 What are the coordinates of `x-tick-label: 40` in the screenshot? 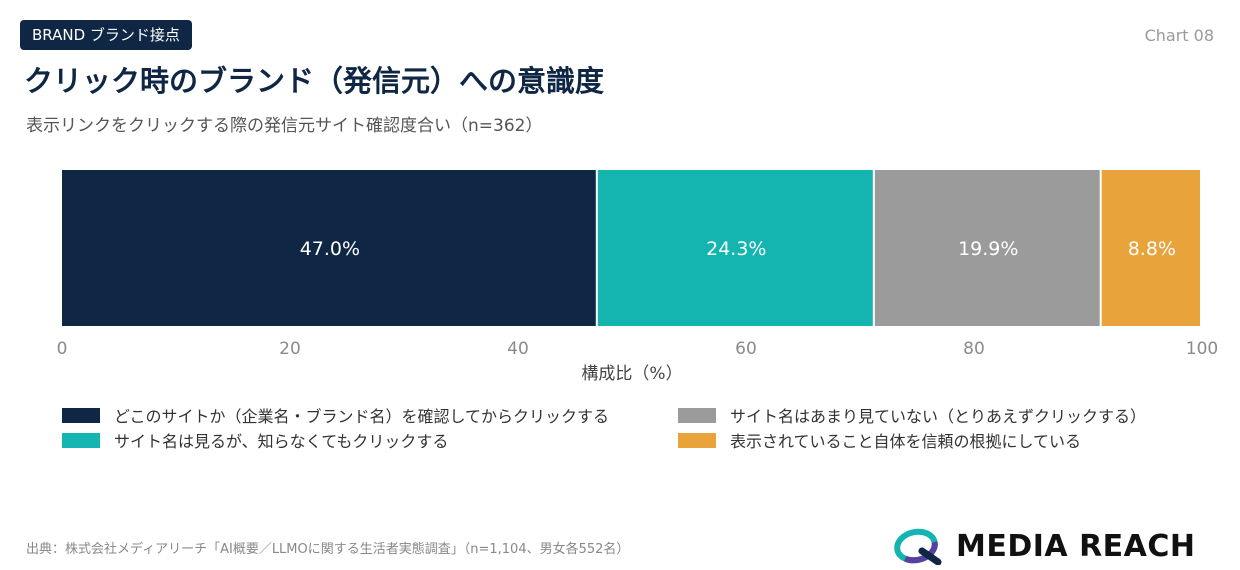 It's located at (518, 349).